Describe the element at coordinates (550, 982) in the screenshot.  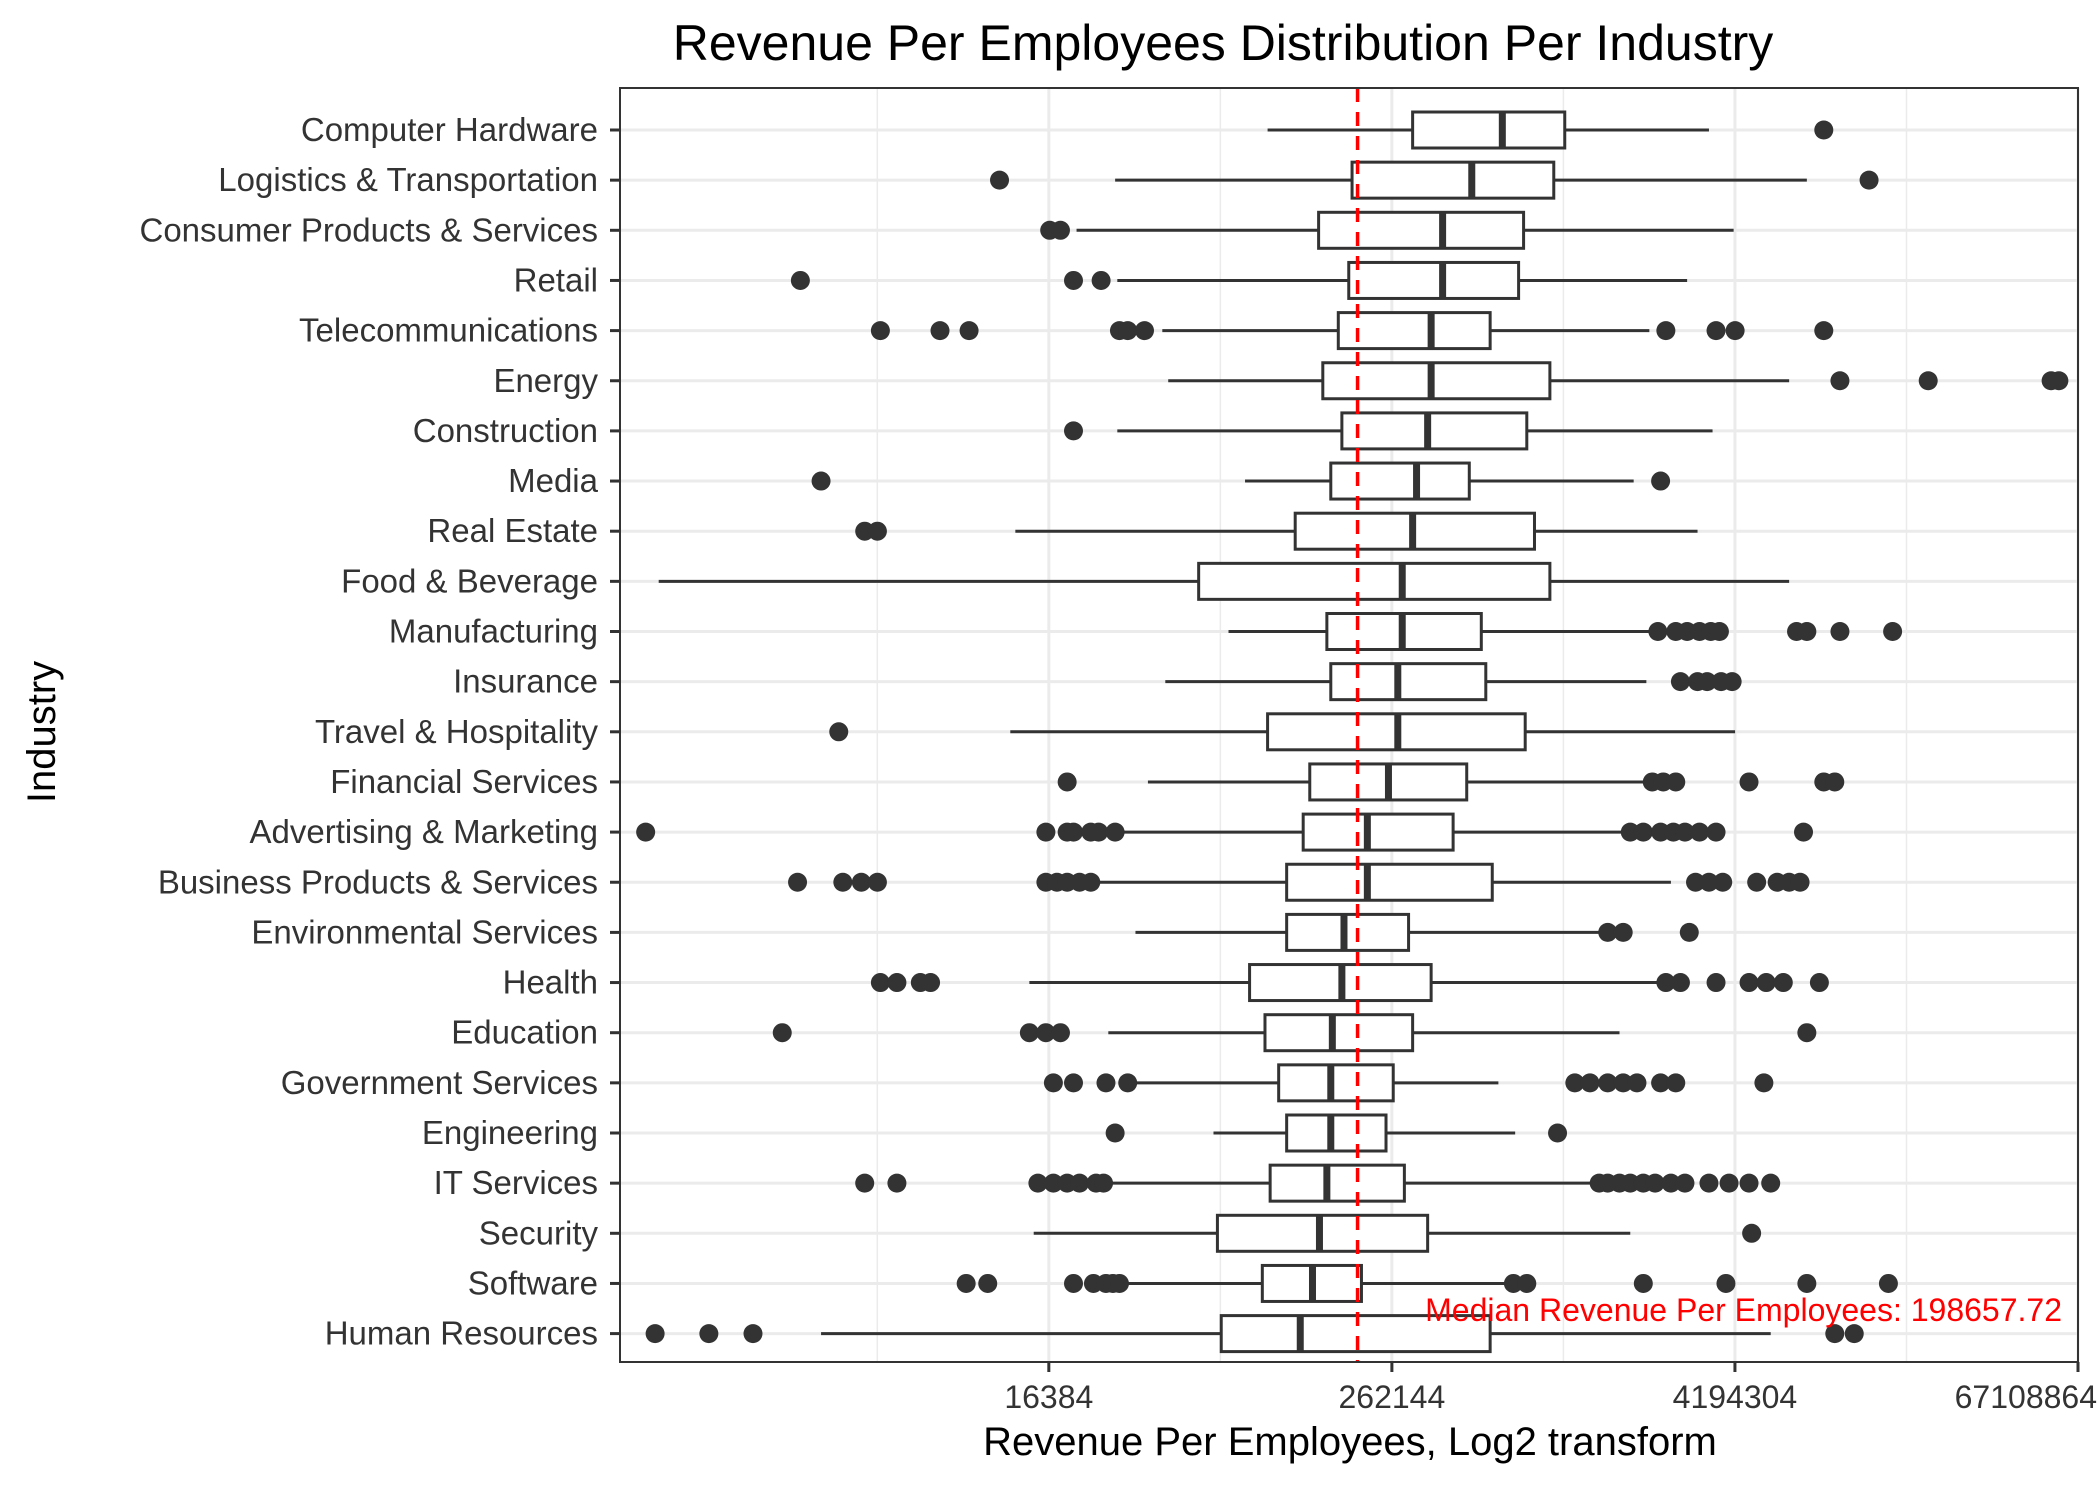
I see `y-tick-label: Health` at that location.